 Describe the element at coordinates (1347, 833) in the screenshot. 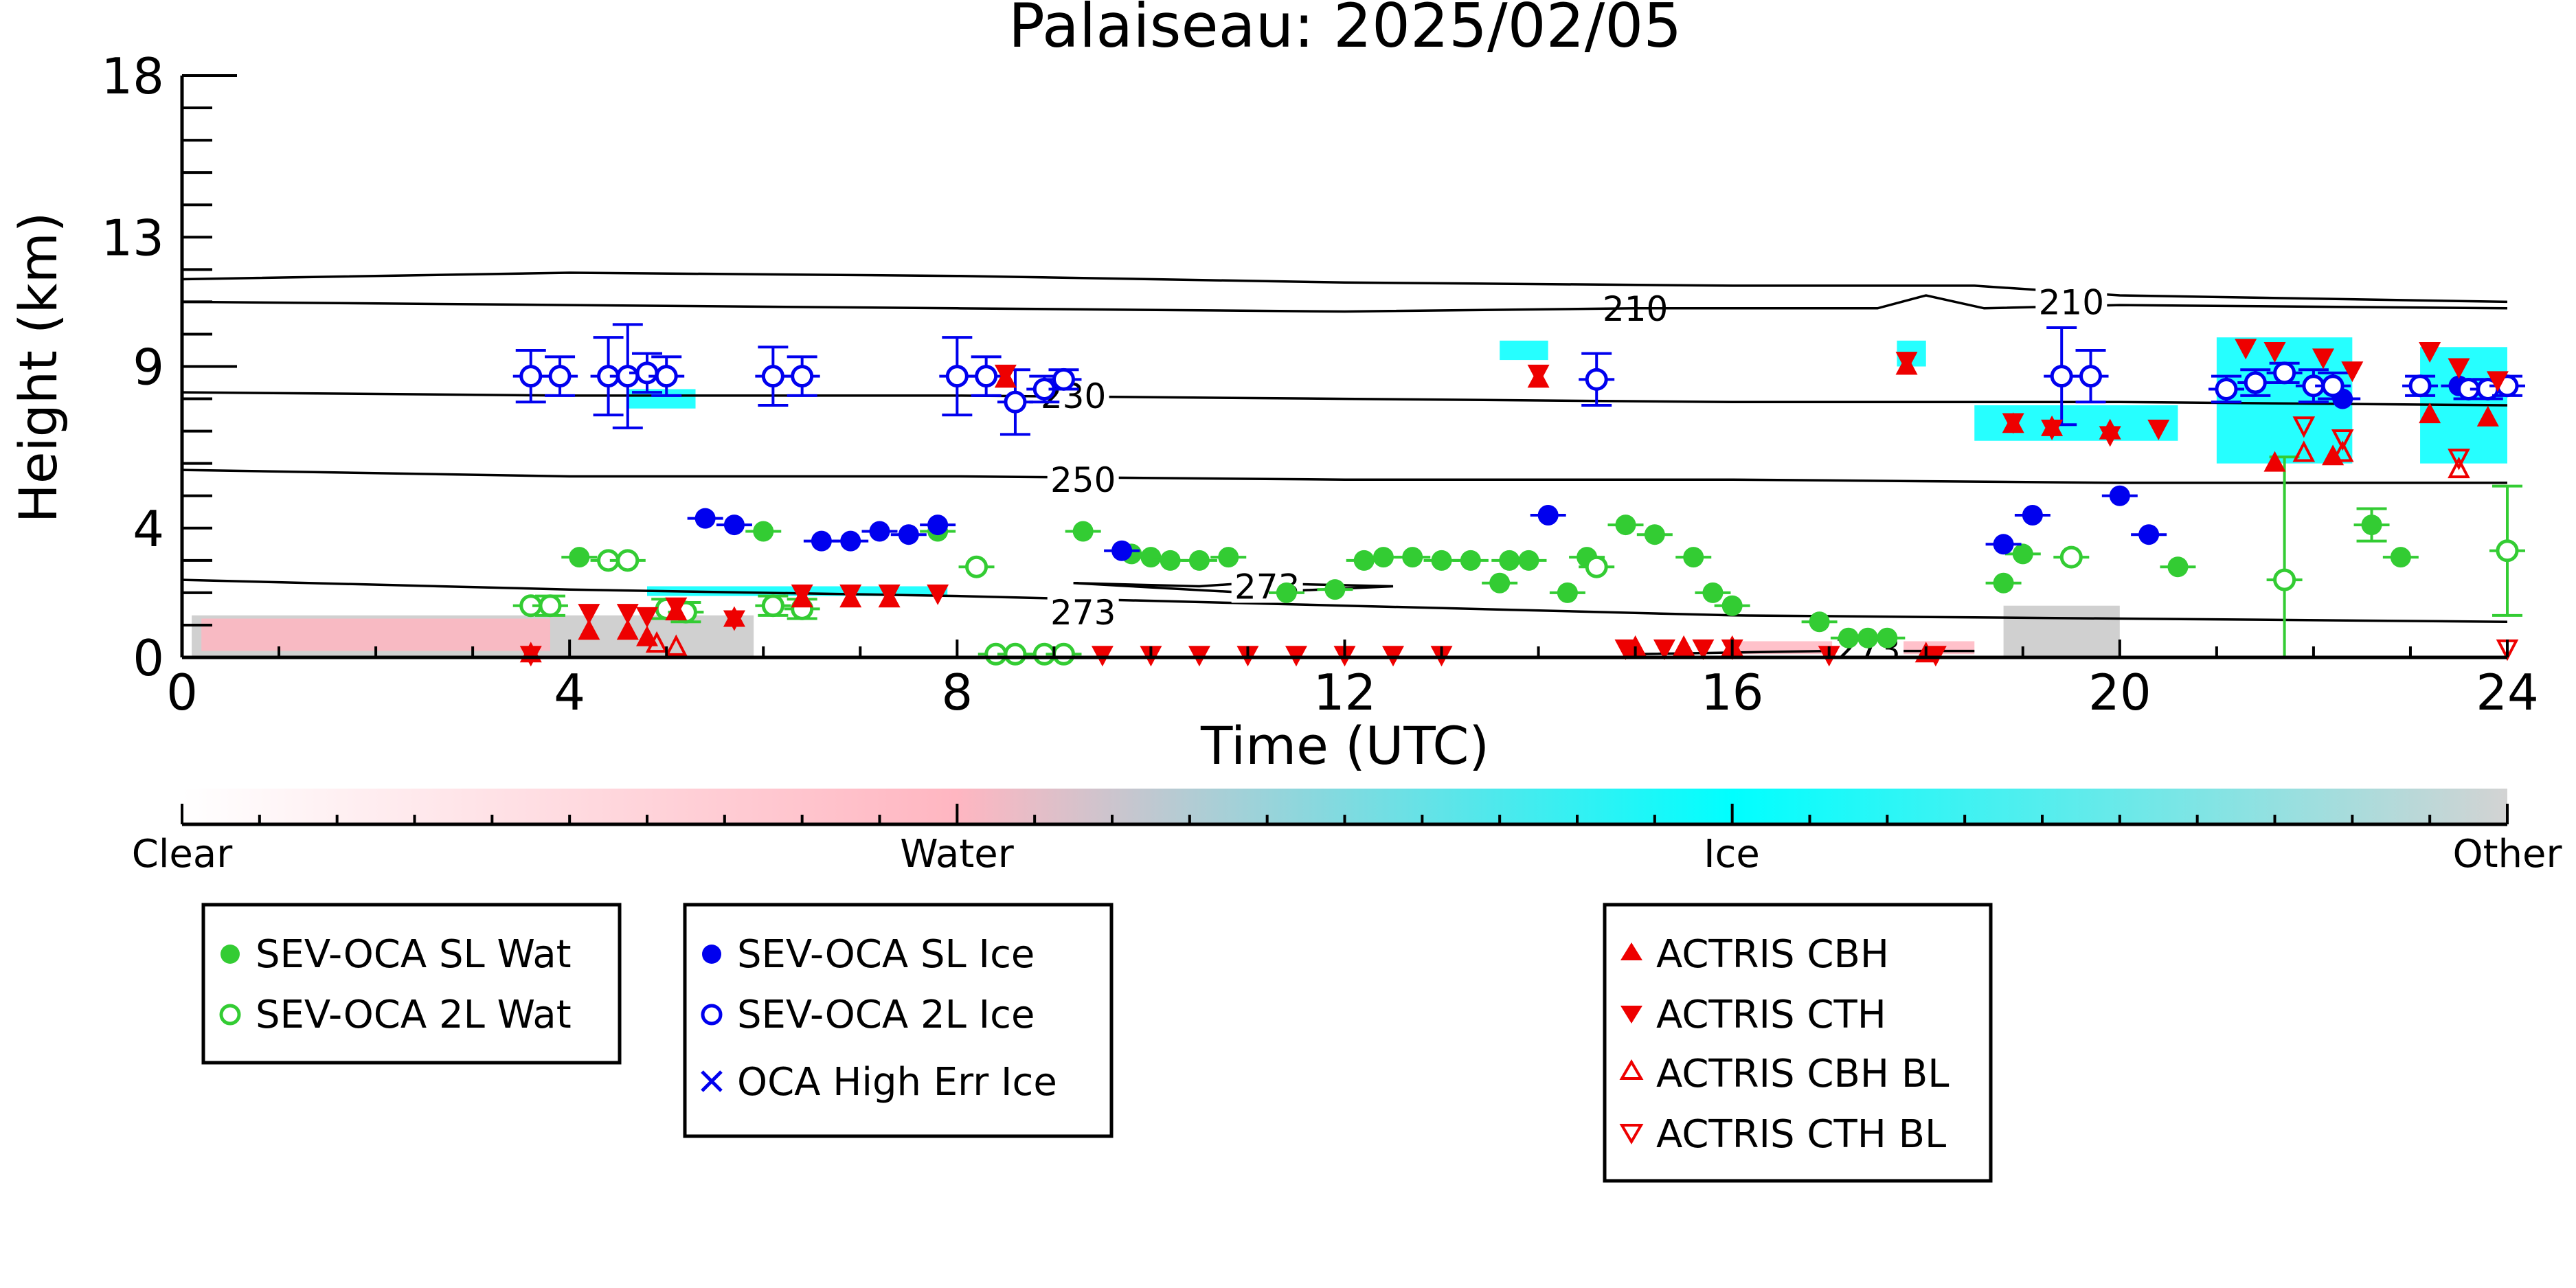

I see `colorbar: Clear Water Ice Other` at that location.